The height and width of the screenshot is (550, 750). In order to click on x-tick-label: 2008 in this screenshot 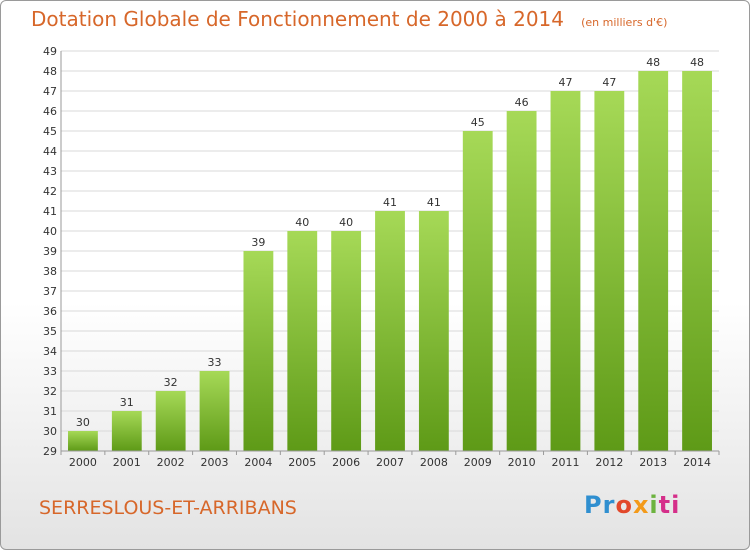, I will do `click(434, 462)`.